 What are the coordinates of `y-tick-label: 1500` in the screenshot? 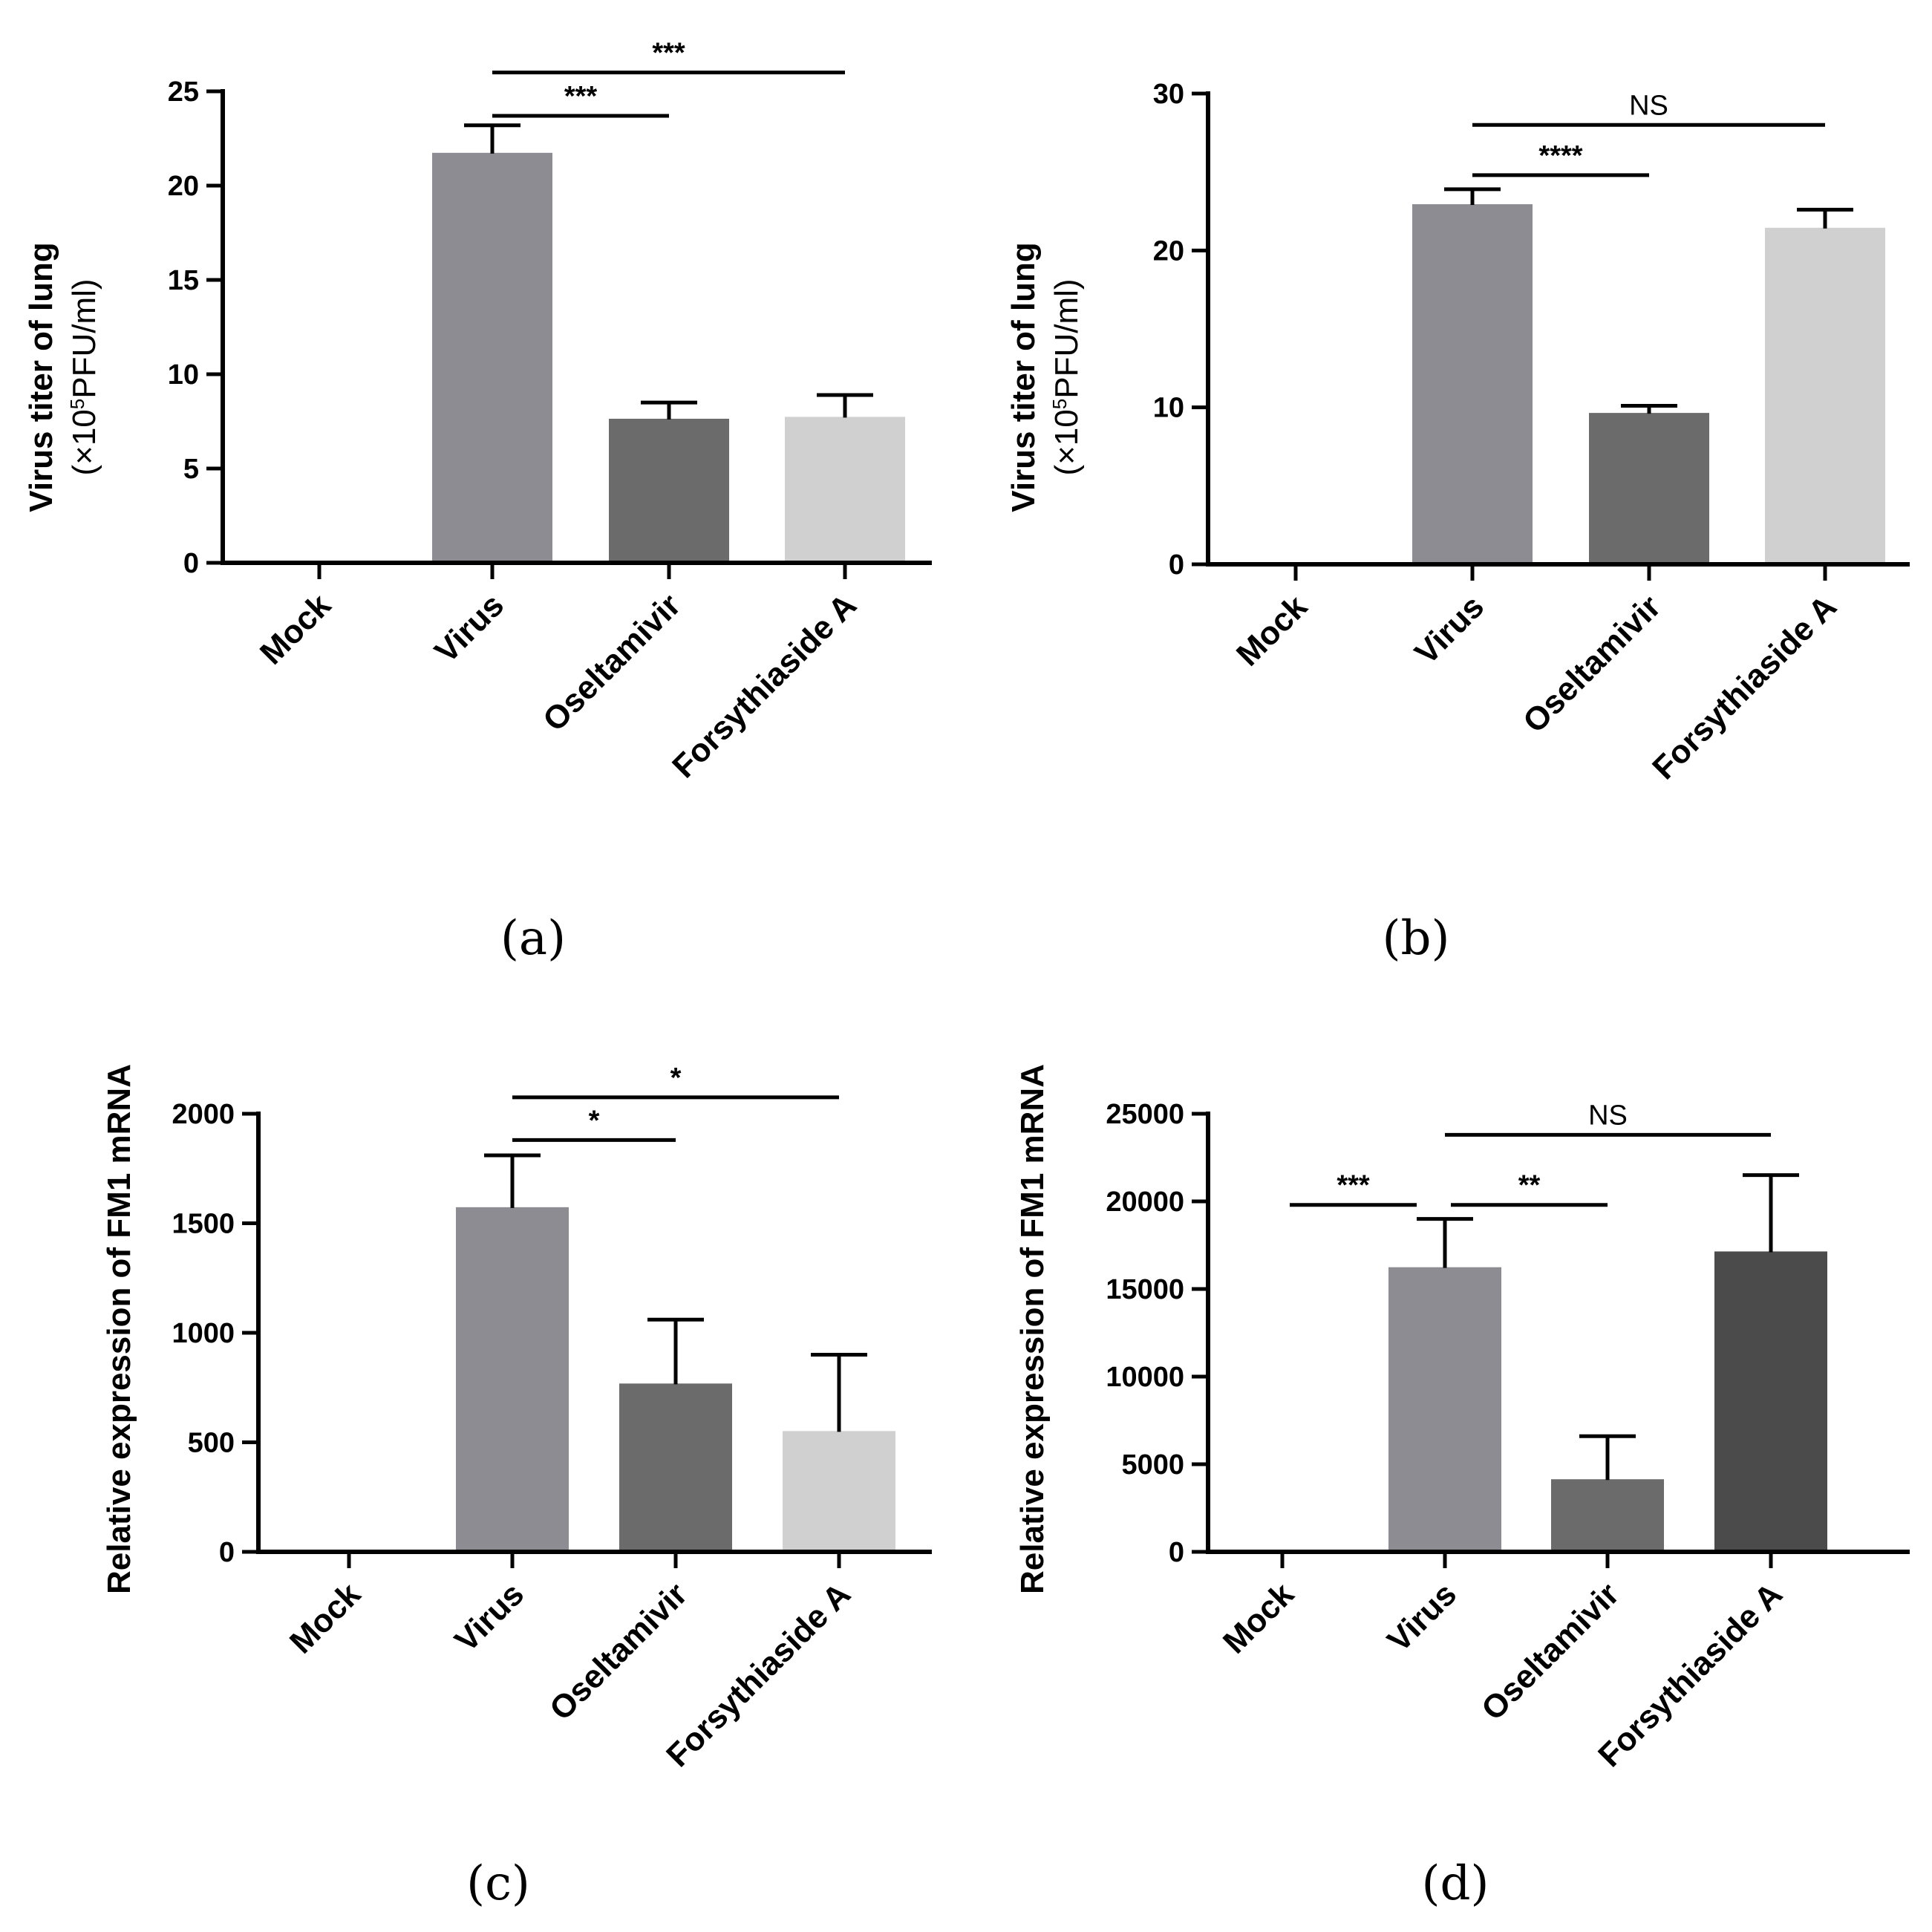 It's located at (204, 1225).